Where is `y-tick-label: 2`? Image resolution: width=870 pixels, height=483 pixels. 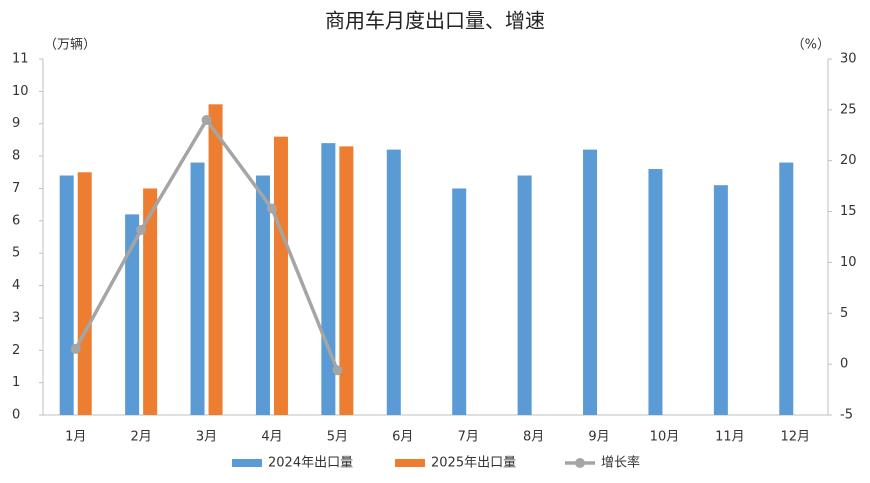 y-tick-label: 2 is located at coordinates (16, 350).